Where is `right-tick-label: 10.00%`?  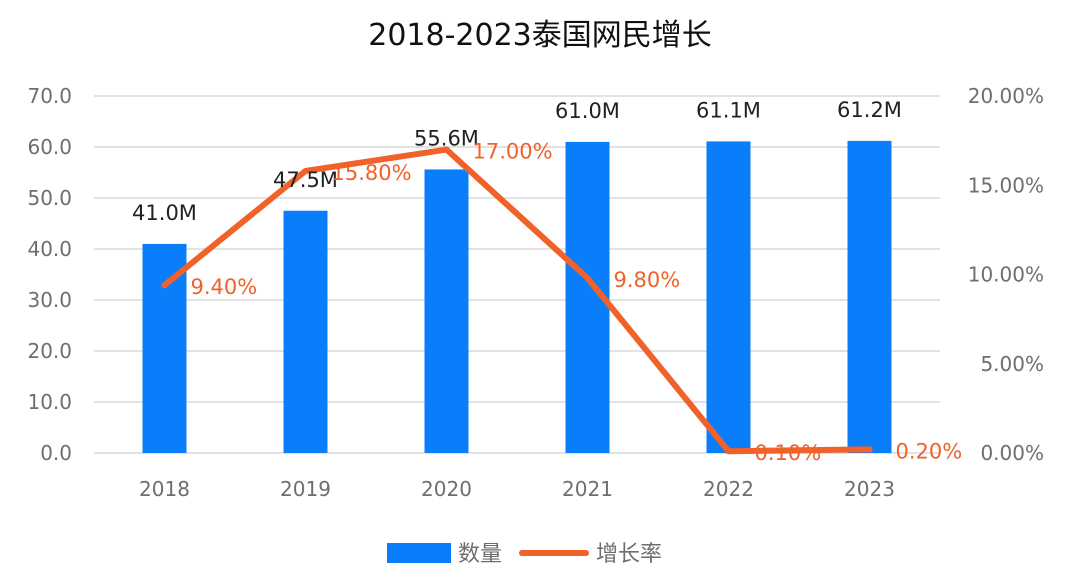
right-tick-label: 10.00% is located at coordinates (1006, 275).